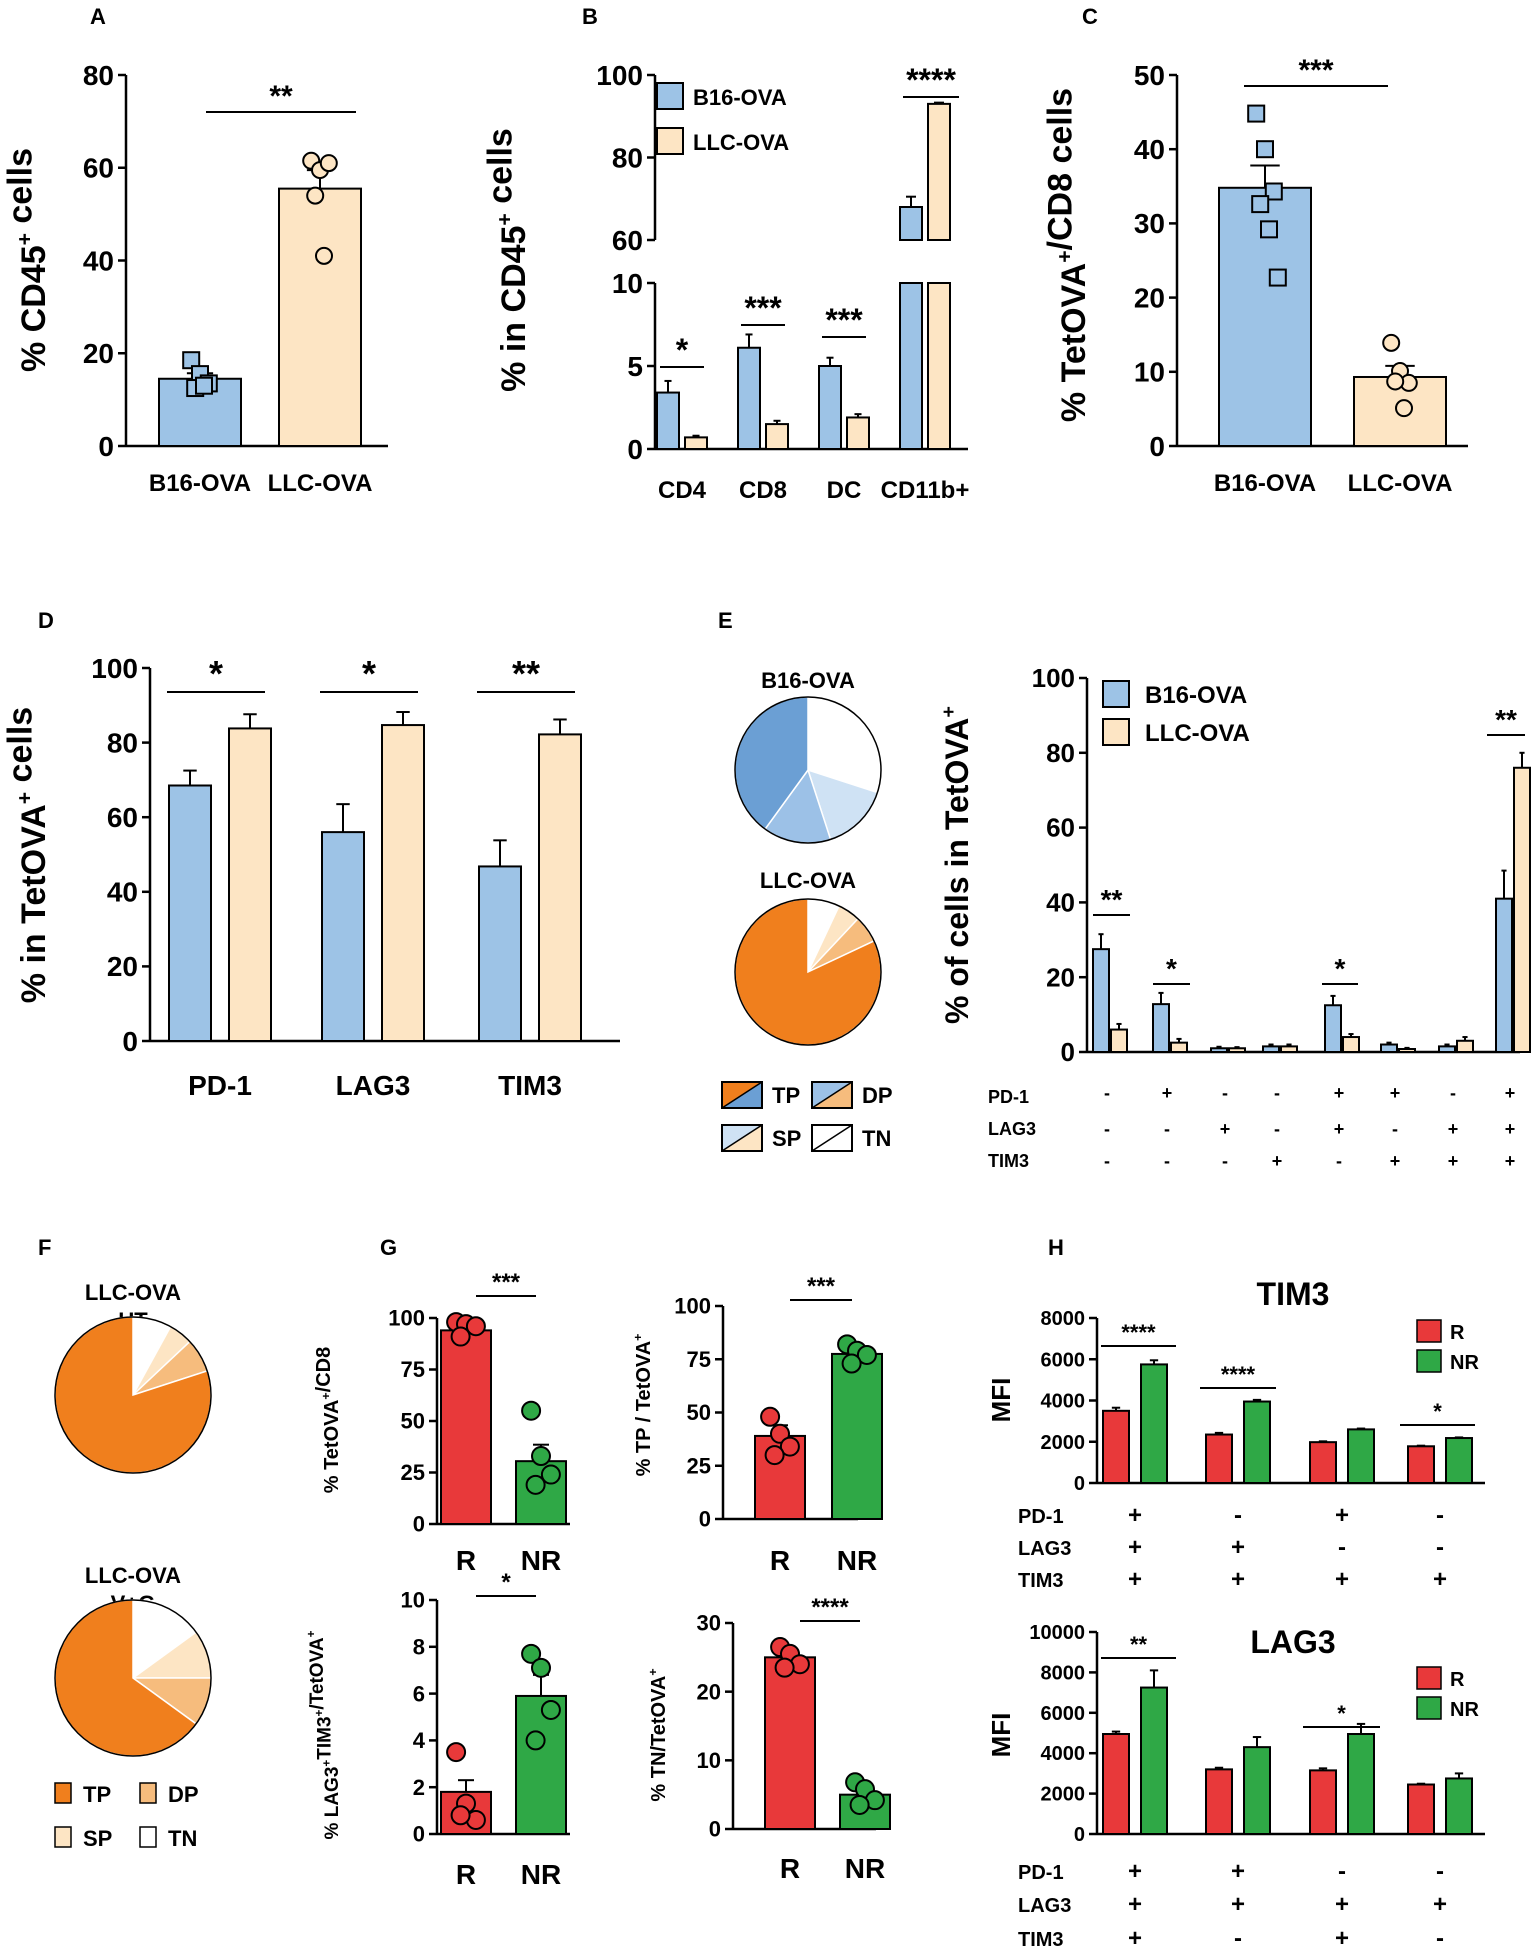  What do you see at coordinates (1149, 223) in the screenshot?
I see `panel-c-tick-label: 30` at bounding box center [1149, 223].